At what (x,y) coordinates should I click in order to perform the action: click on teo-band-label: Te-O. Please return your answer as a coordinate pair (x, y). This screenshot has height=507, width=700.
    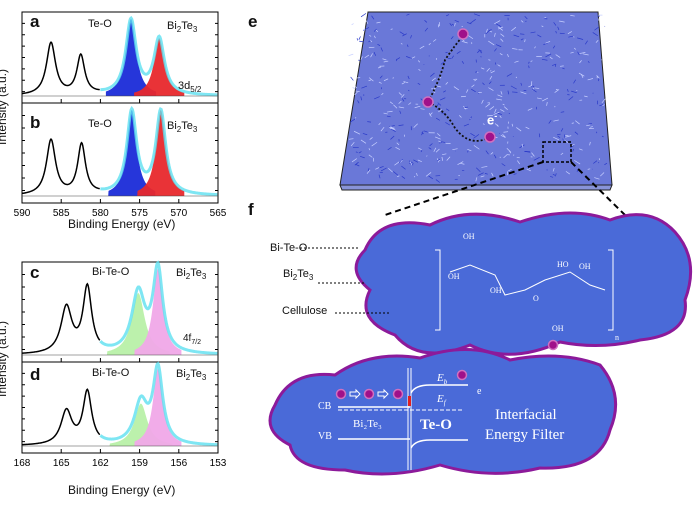
    Looking at the image, I should click on (436, 425).